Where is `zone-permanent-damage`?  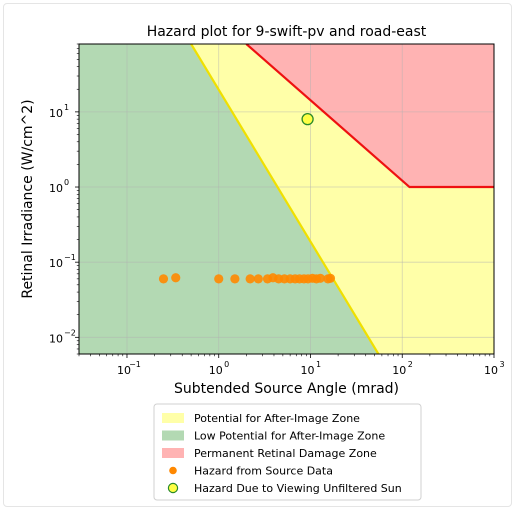
zone-permanent-damage is located at coordinates (370, 116).